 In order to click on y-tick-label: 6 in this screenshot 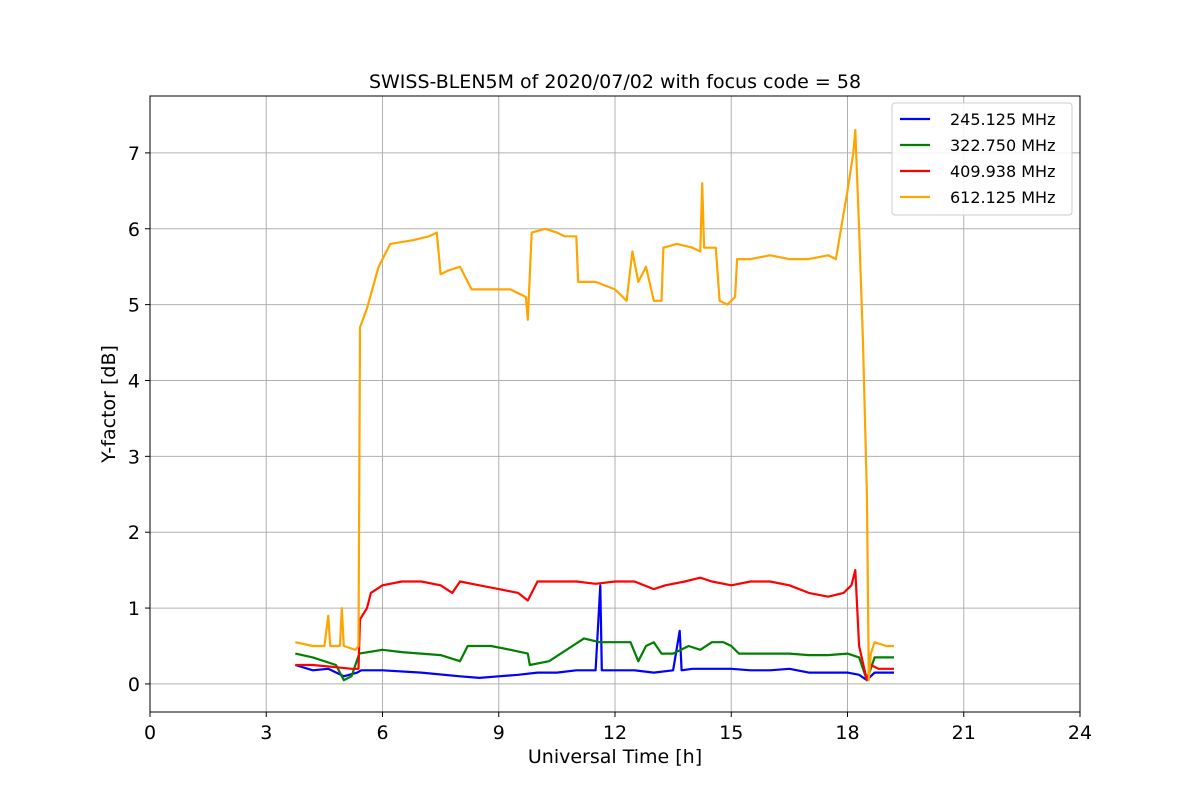, I will do `click(134, 230)`.